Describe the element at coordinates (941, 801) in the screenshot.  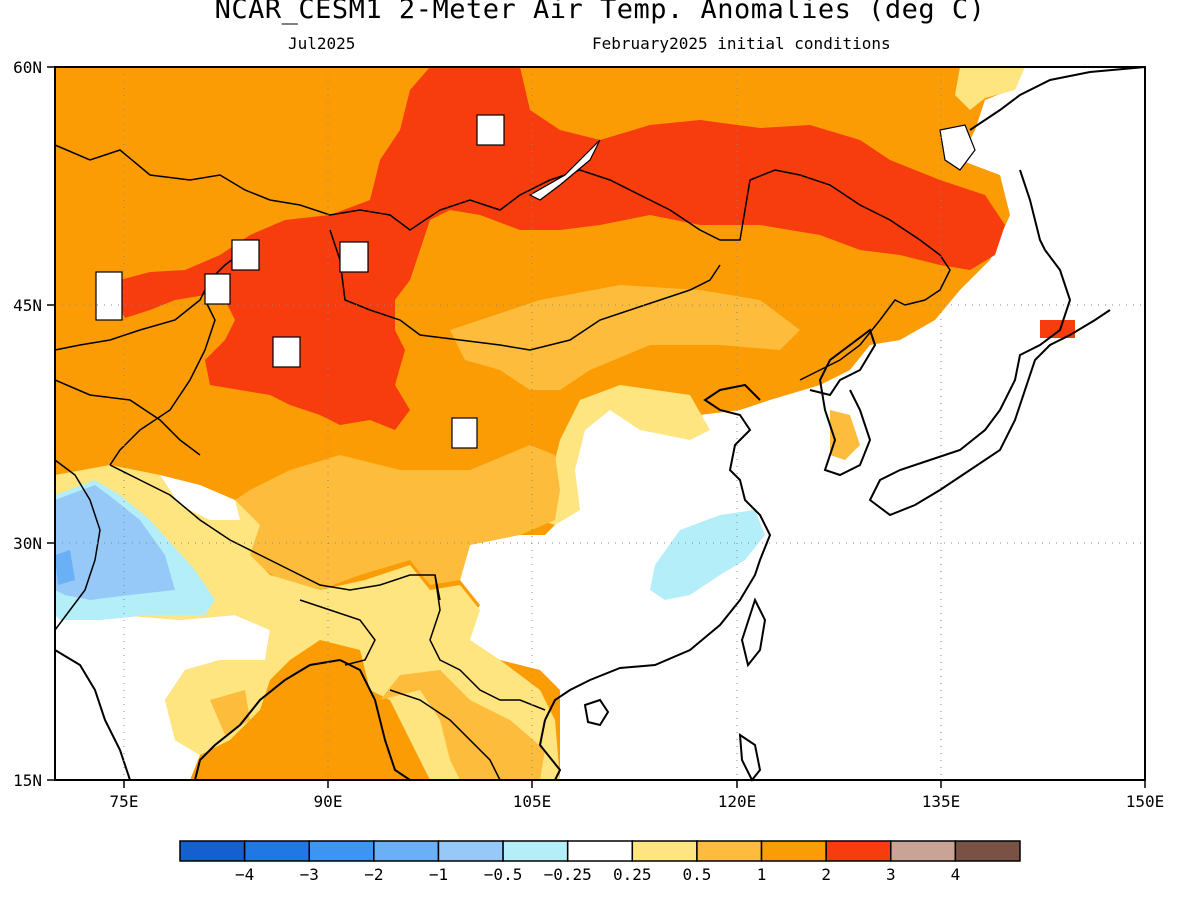
I see `lon-tick-135e: 135E` at that location.